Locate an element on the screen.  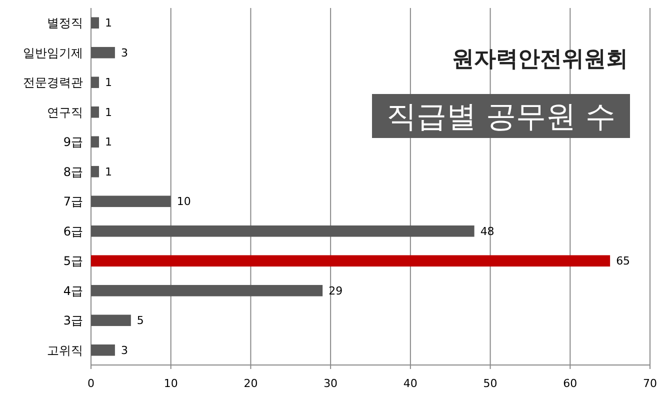
data-label: 10 is located at coordinates (183, 201).